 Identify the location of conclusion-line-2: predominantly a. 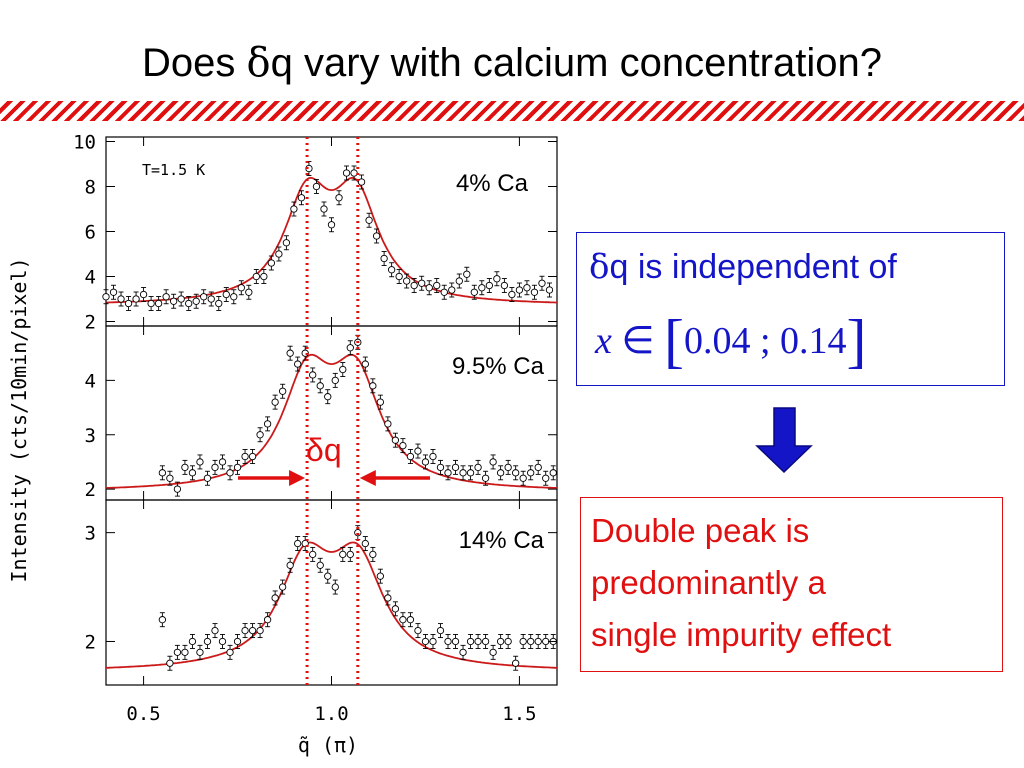
(708, 582).